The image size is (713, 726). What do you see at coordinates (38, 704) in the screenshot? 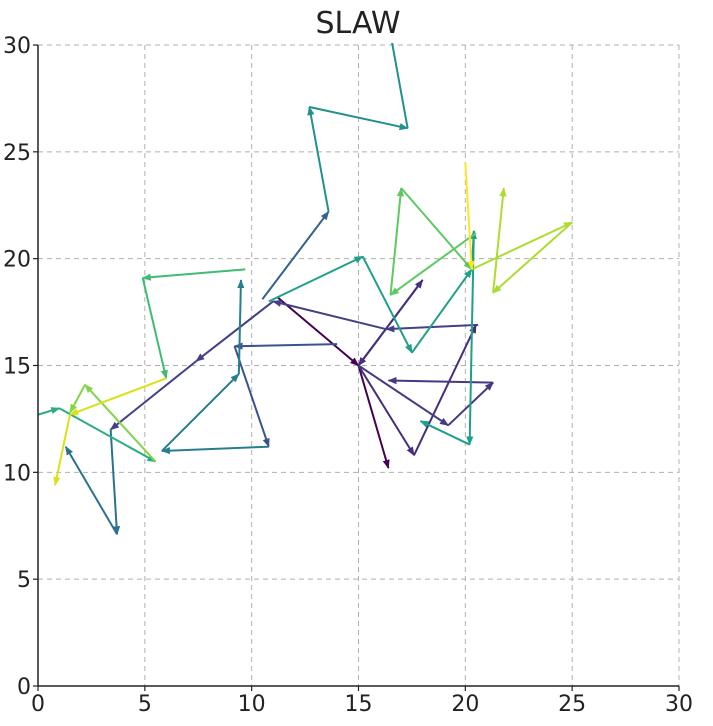
I see `x-tick-label: 0` at bounding box center [38, 704].